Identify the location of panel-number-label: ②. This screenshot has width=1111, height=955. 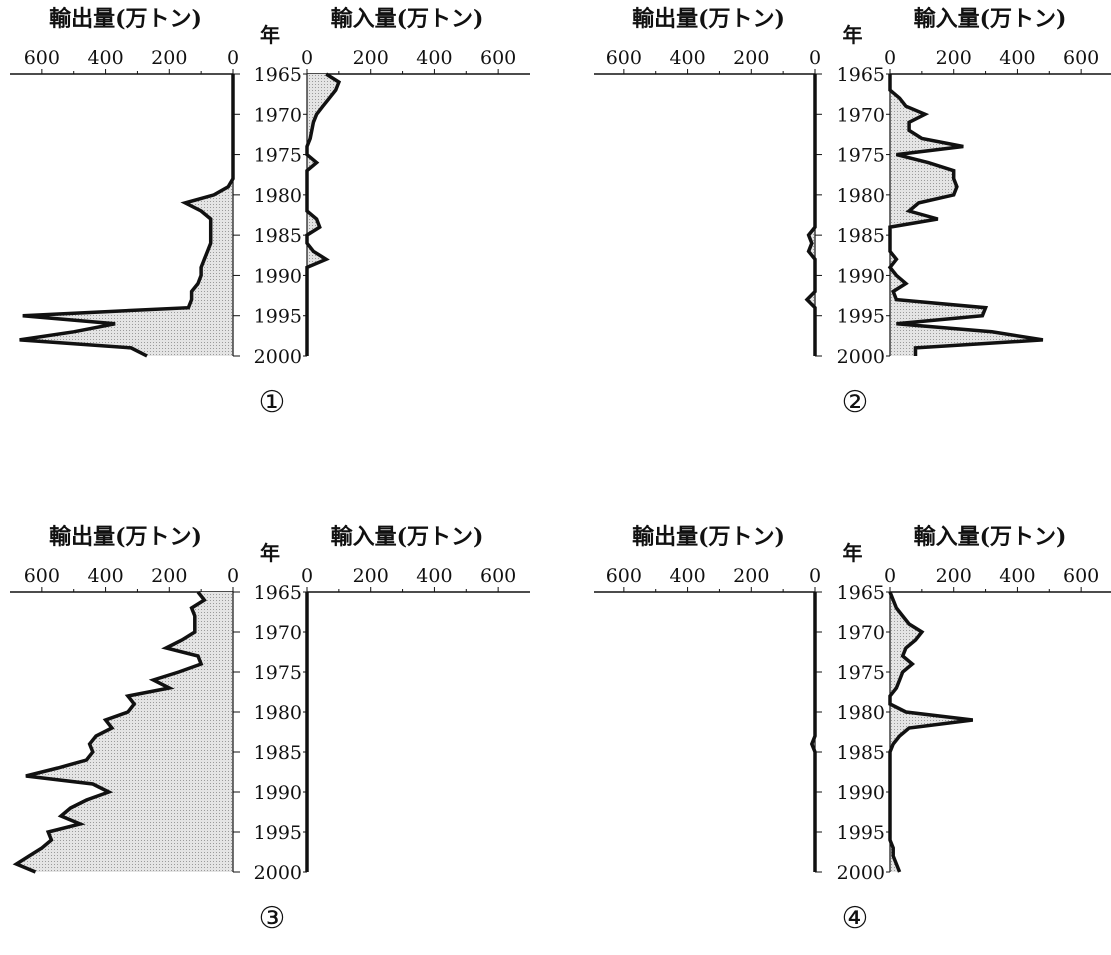
(855, 402).